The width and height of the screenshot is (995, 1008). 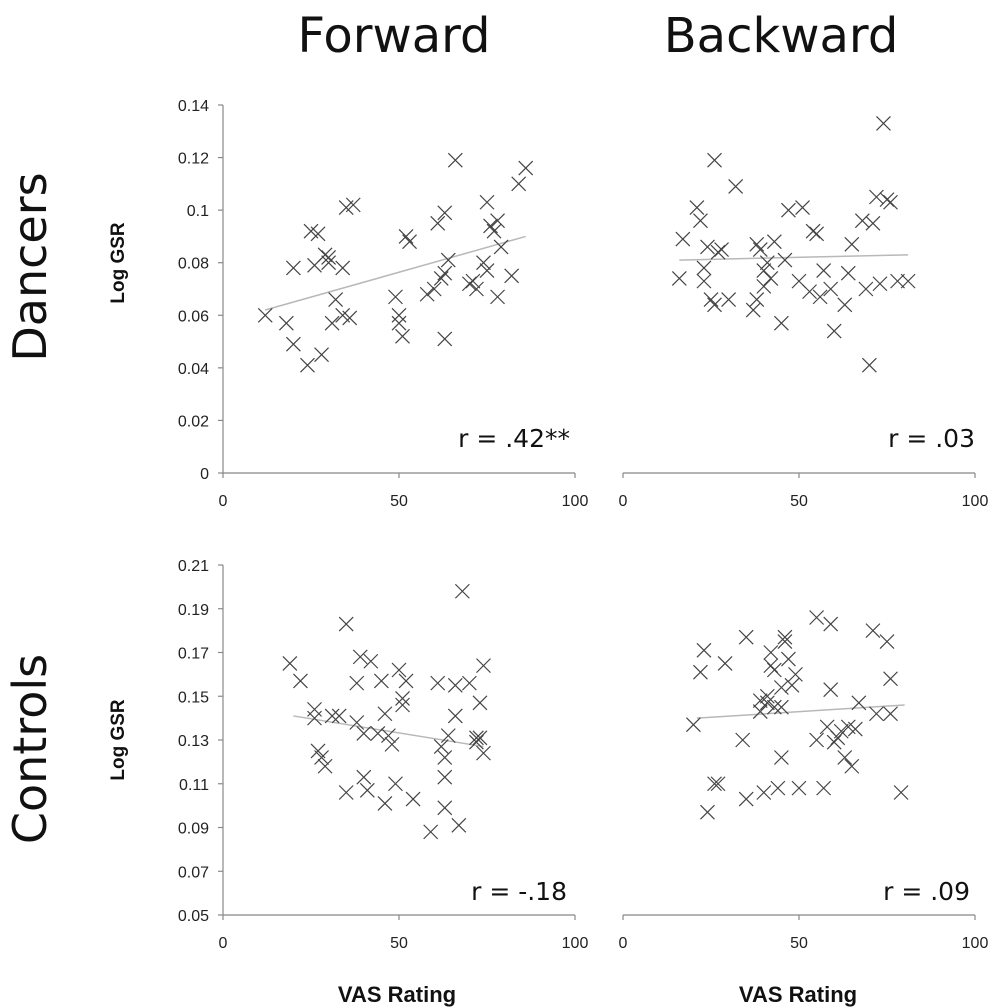 What do you see at coordinates (193, 829) in the screenshot?
I see `y-tick-label: 0.09` at bounding box center [193, 829].